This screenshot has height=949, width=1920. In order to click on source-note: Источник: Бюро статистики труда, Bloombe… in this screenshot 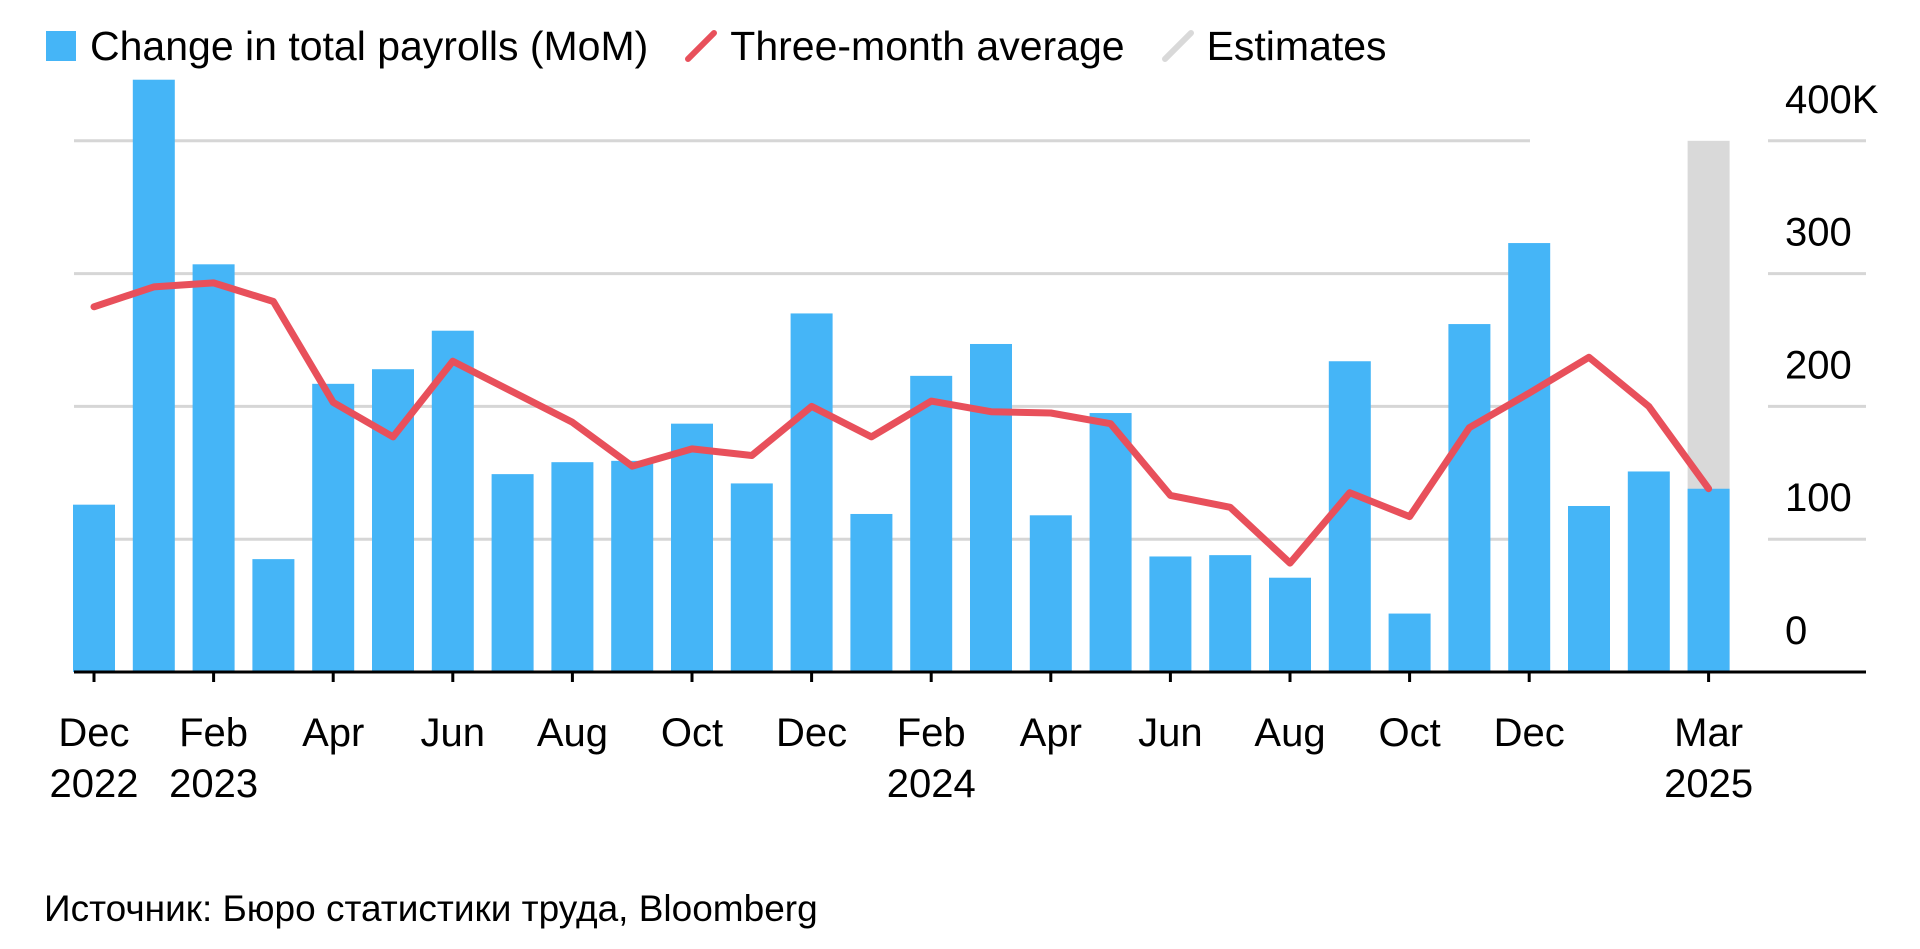, I will do `click(431, 908)`.